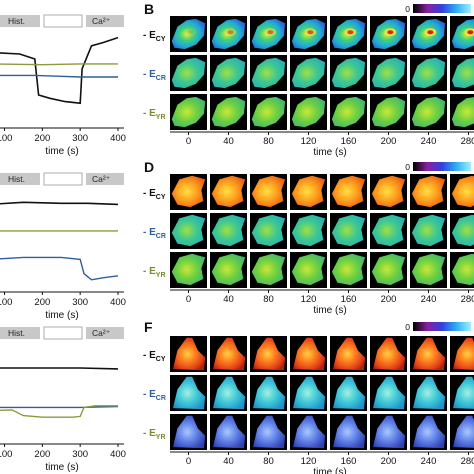 This screenshot has height=474, width=474. Describe the element at coordinates (161, 117) in the screenshot. I see `row-label-sub: YR` at that location.